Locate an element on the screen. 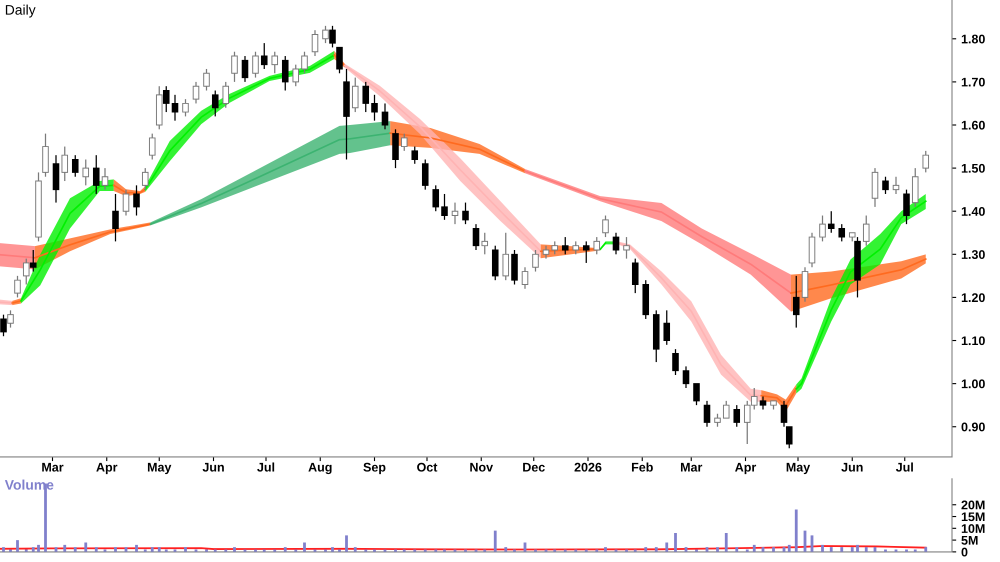  x-tick-label: Dec is located at coordinates (534, 467).